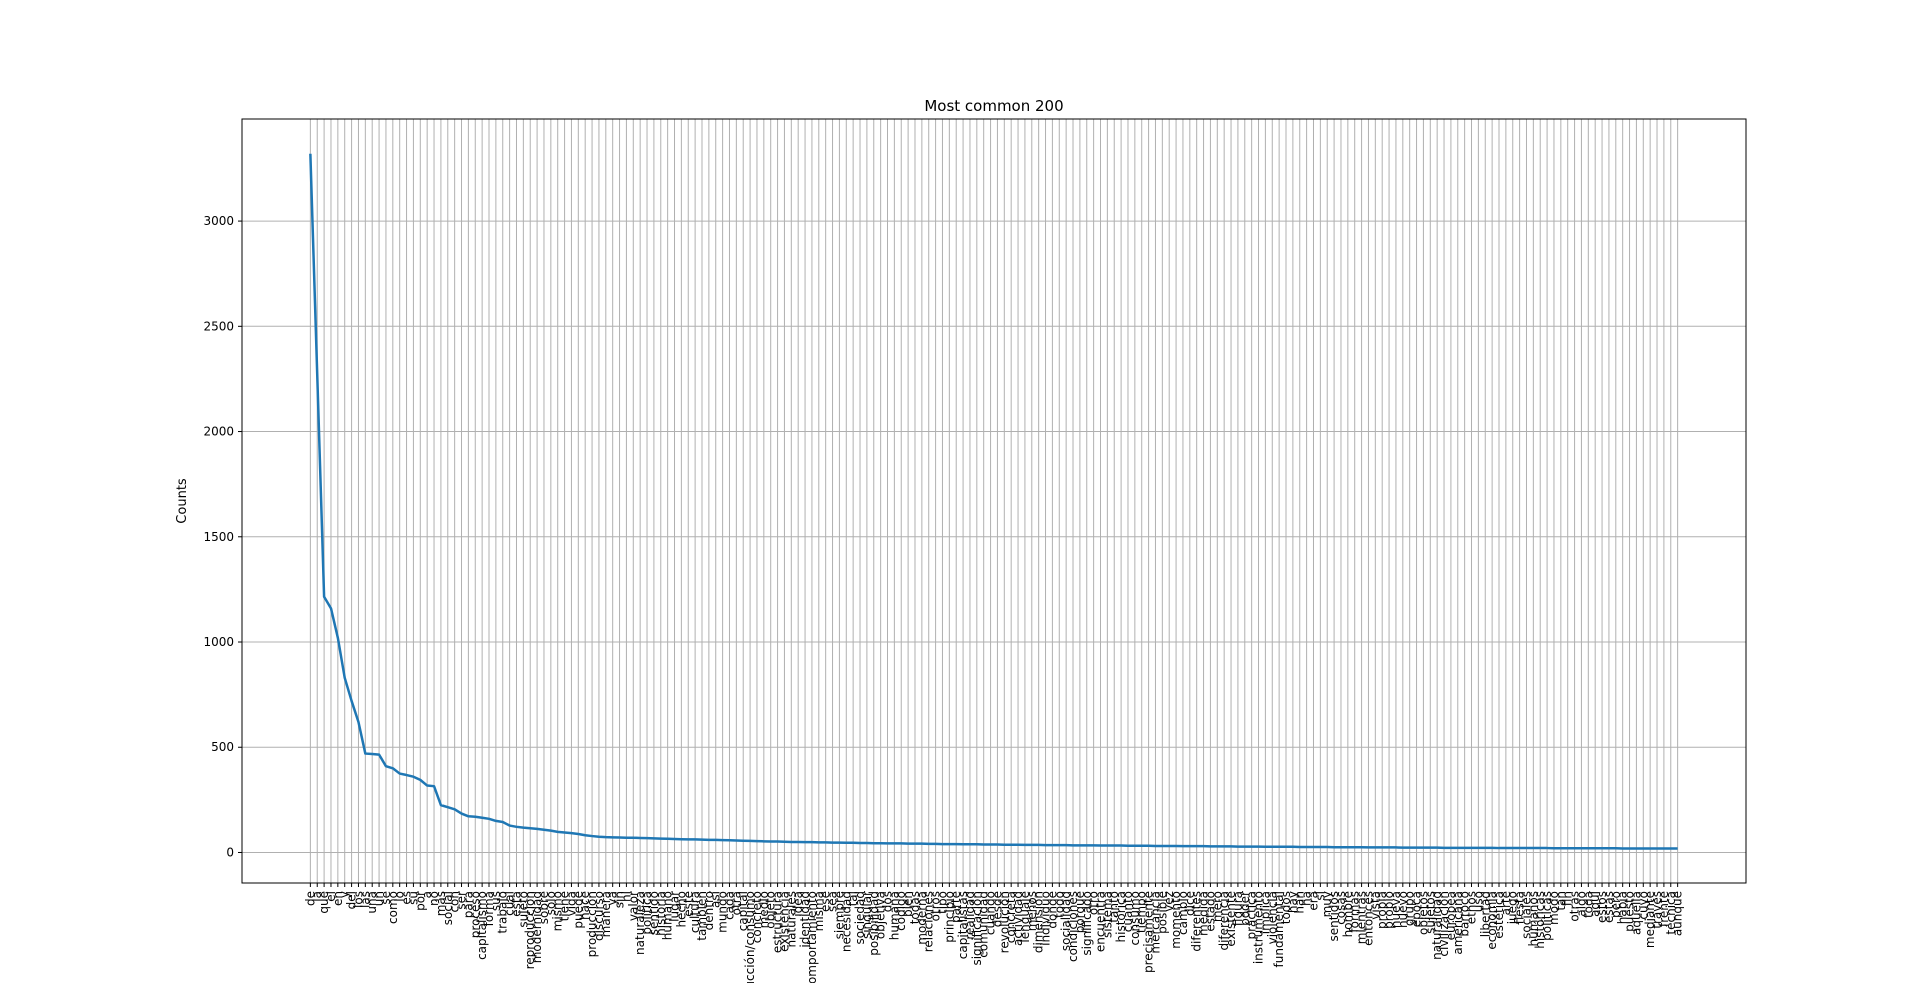 The height and width of the screenshot is (983, 1920). What do you see at coordinates (1087, 923) in the screenshot?
I see `x-tick-label: significado` at bounding box center [1087, 923].